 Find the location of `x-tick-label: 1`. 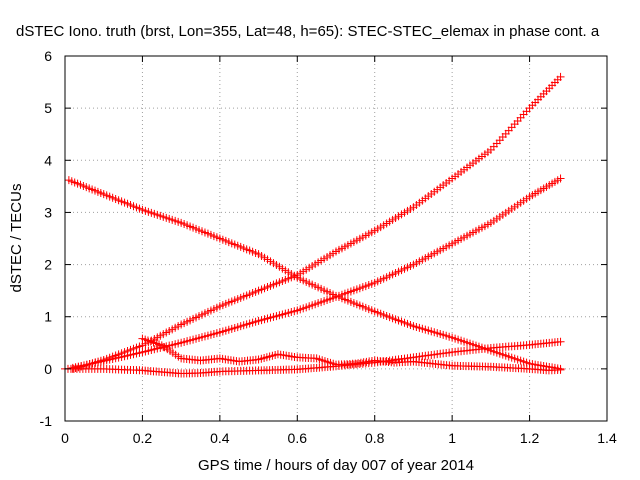

x-tick-label: 1 is located at coordinates (452, 438).